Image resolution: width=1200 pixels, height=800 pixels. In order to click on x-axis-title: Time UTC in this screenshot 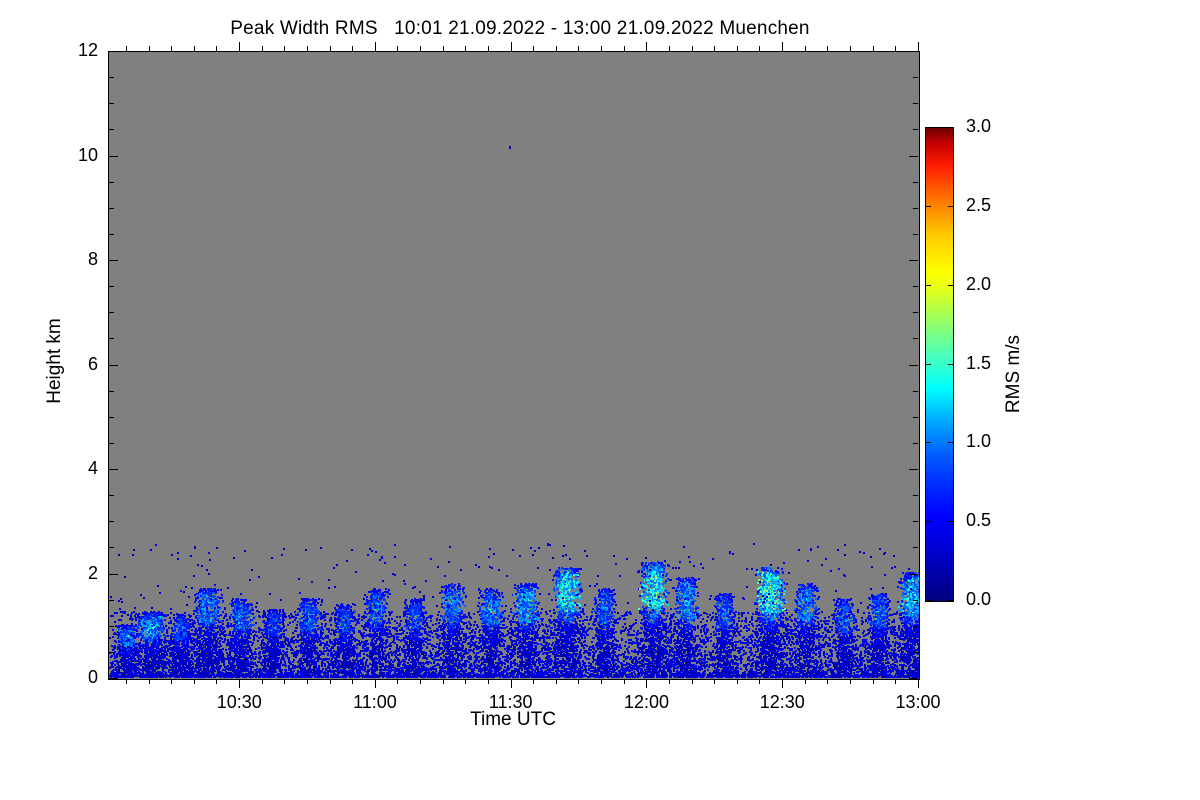, I will do `click(513, 719)`.